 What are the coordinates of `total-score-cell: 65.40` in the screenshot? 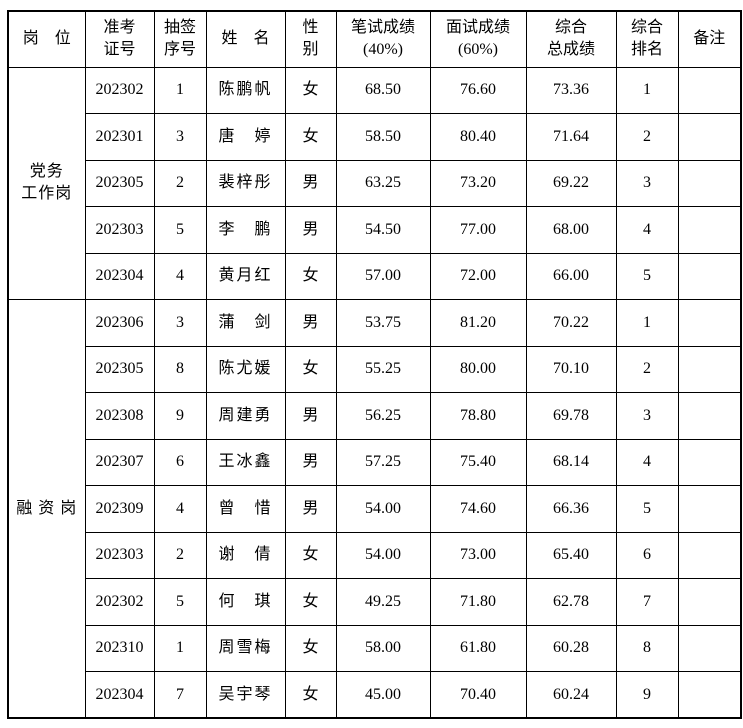 It's located at (571, 555).